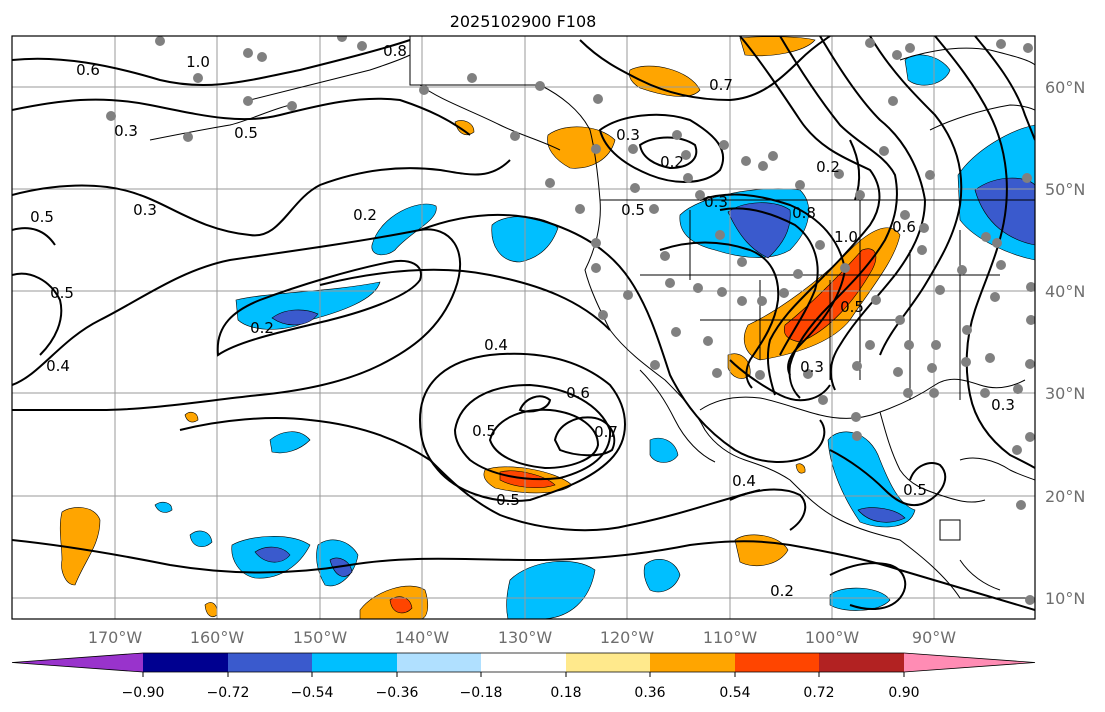 The width and height of the screenshot is (1105, 712). I want to click on lat-tick-labels: 60°N 50°N 40°N 30°N 20°N 10°N, so click(1065, 343).